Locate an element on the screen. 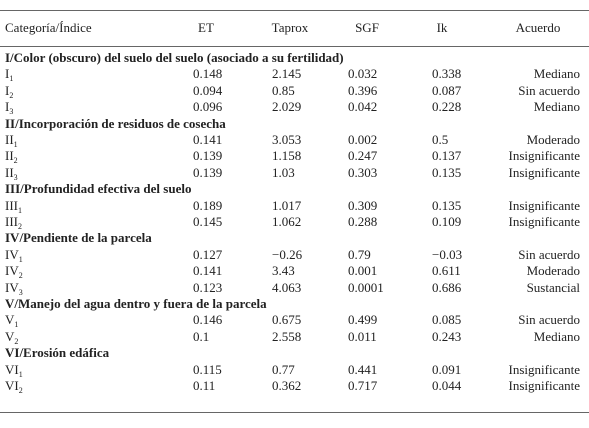 The width and height of the screenshot is (589, 428). column-header: Categoría/Índice is located at coordinates (48, 27).